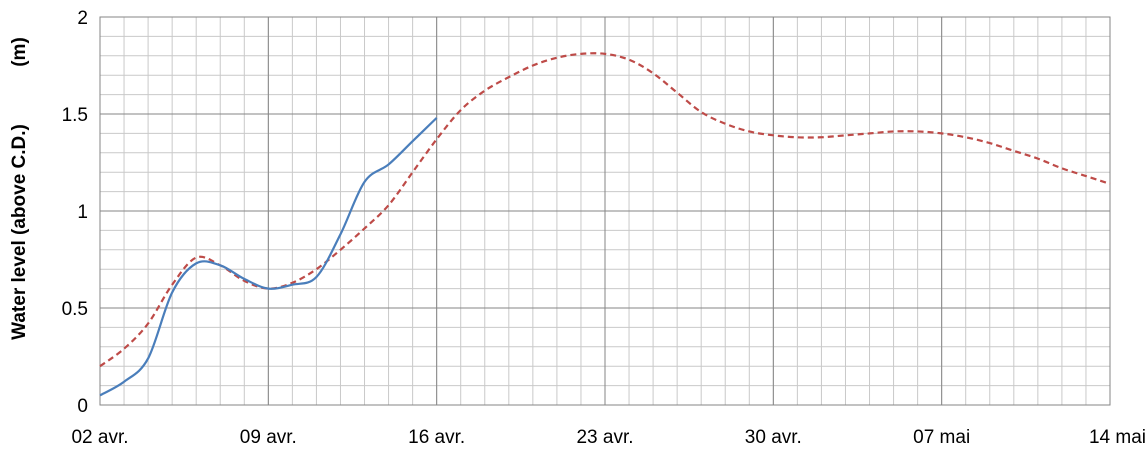 Image resolution: width=1148 pixels, height=454 pixels. What do you see at coordinates (75, 212) in the screenshot?
I see `y-tick-labels: 0 0.5 1 1.5 2` at bounding box center [75, 212].